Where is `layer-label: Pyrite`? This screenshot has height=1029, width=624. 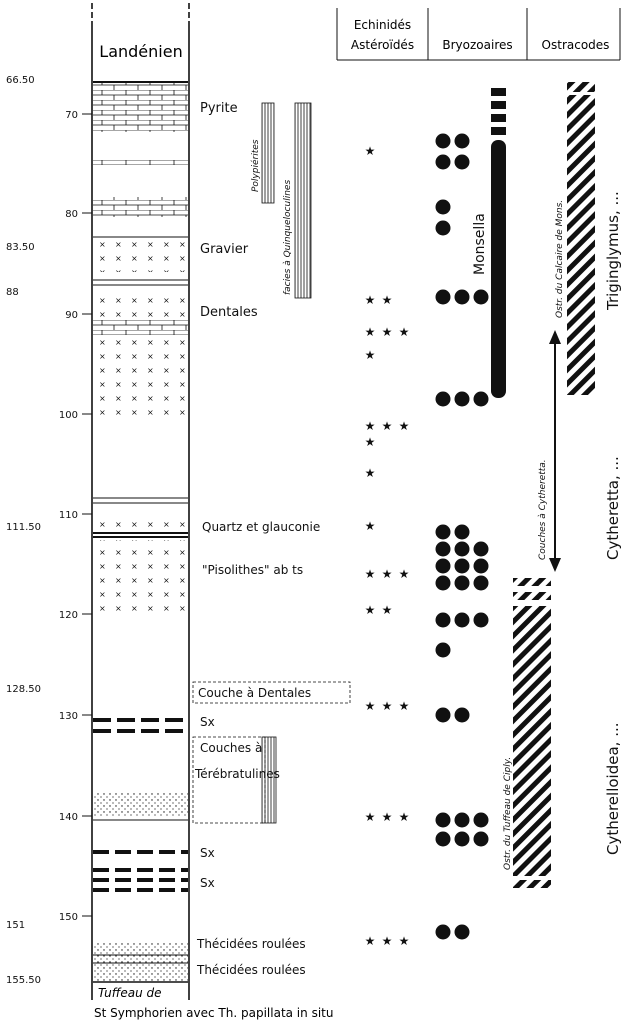 layer-label: Pyrite is located at coordinates (219, 108).